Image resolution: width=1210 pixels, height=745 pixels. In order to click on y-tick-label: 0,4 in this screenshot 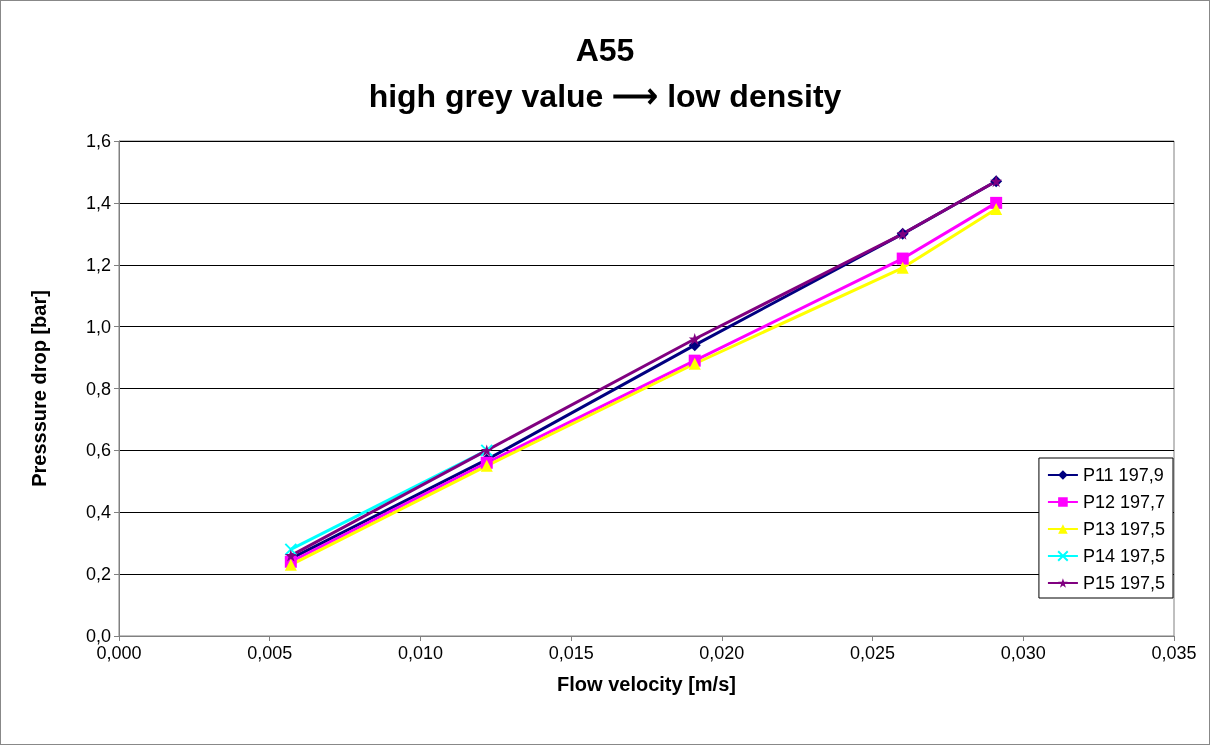, I will do `click(98, 512)`.